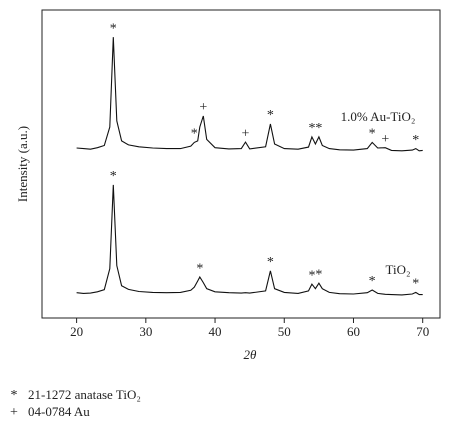  I want to click on series-label: TiO₂, so click(397, 269).